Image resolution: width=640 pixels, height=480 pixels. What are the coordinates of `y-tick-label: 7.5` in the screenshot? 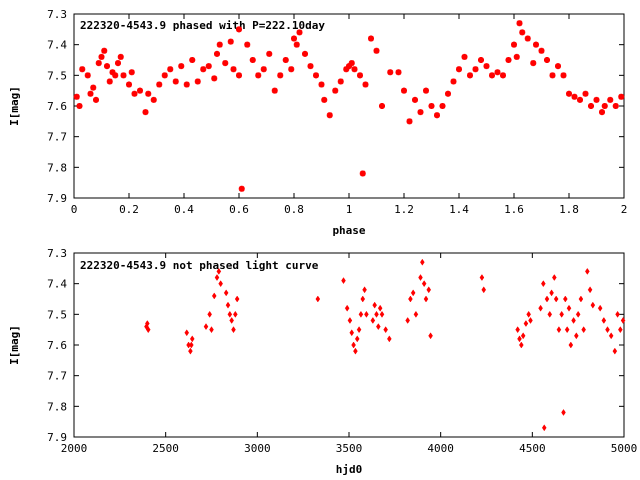 It's located at (57, 75).